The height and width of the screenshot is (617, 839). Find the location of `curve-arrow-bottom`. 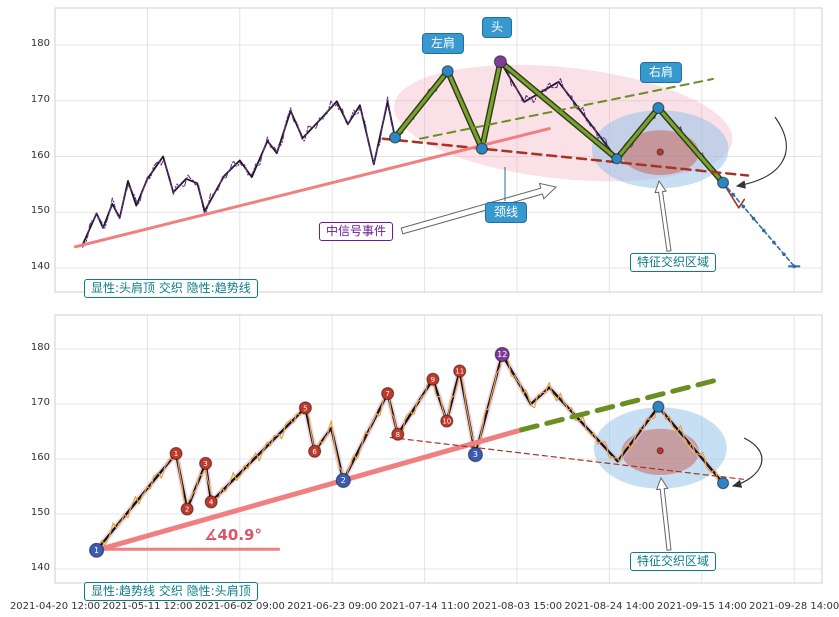

curve-arrow-bottom is located at coordinates (747, 462).